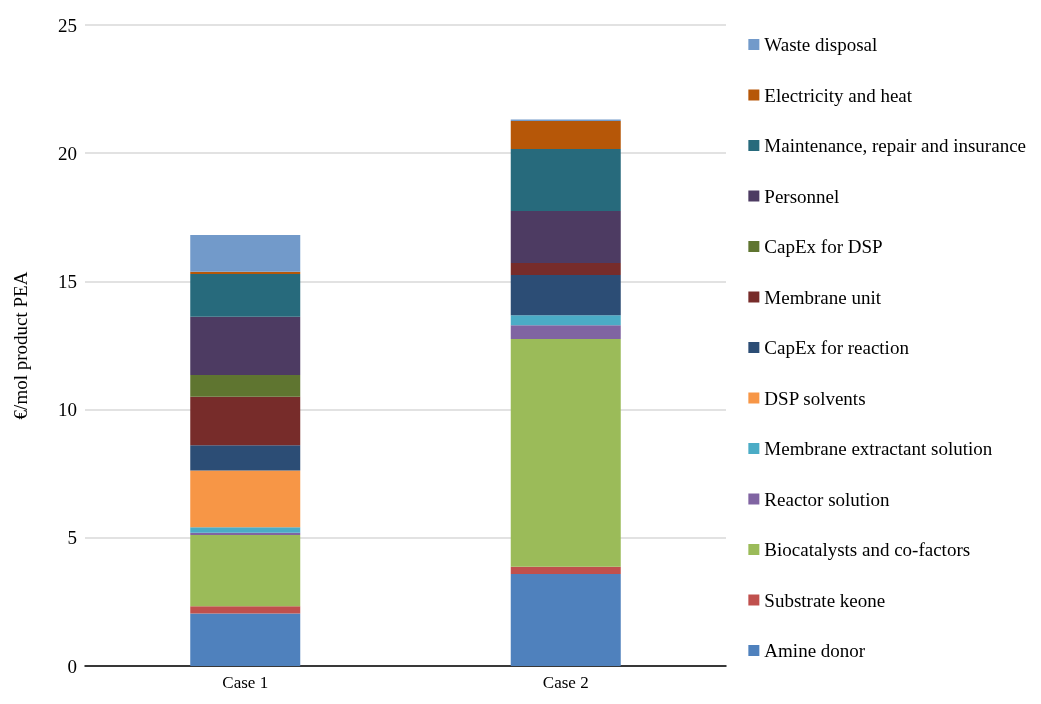 The height and width of the screenshot is (704, 1041). What do you see at coordinates (565, 682) in the screenshot?
I see `x-tick-label: Case 2` at bounding box center [565, 682].